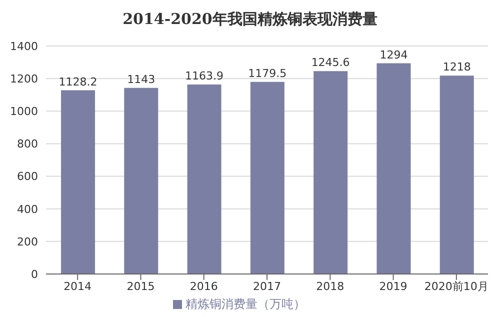  I want to click on x-tick-label: 2020前10月, so click(456, 286).